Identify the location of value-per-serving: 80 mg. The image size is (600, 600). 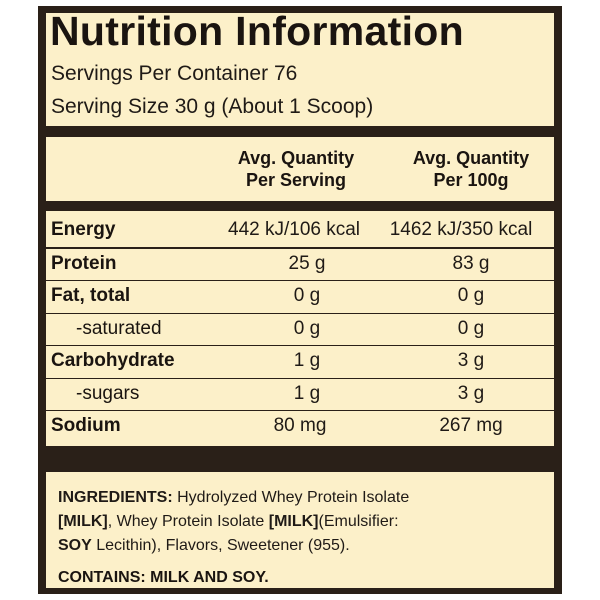
(300, 425).